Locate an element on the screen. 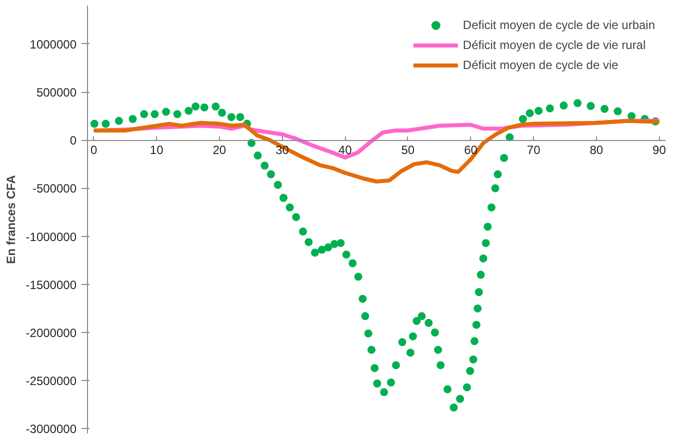 The width and height of the screenshot is (676, 444). x-tick-label: 0 is located at coordinates (94, 150).